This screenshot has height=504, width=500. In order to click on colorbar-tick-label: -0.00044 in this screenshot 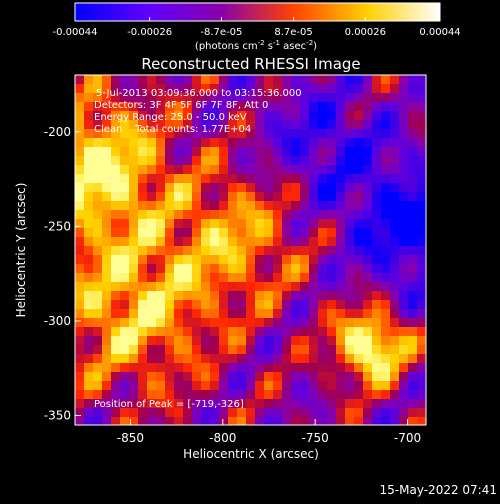, I will do `click(75, 32)`.